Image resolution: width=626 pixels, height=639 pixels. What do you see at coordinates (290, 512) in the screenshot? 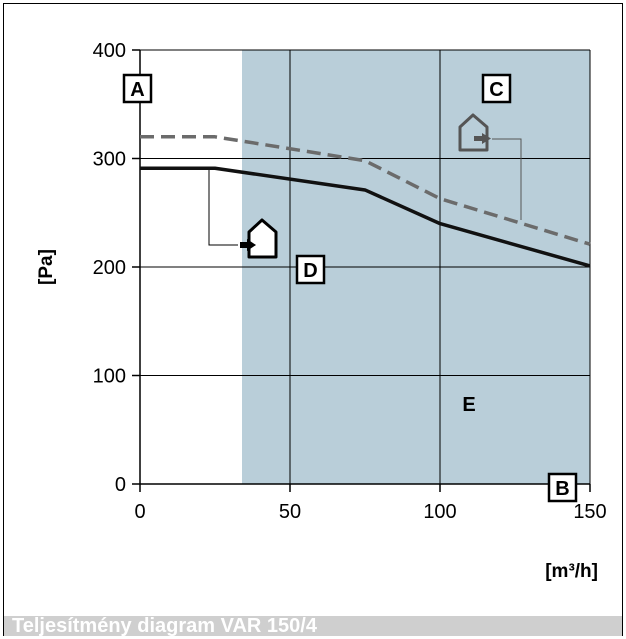
I see `x-tick-label: 50` at bounding box center [290, 512].